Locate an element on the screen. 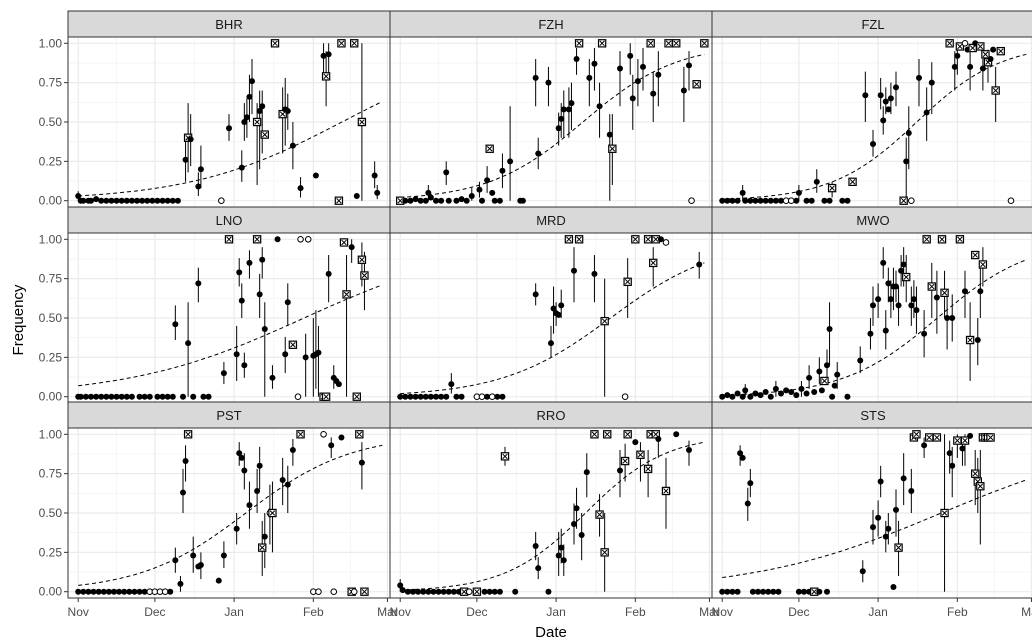 This screenshot has width=1032, height=640. panel-mrd: MRD is located at coordinates (551, 305).